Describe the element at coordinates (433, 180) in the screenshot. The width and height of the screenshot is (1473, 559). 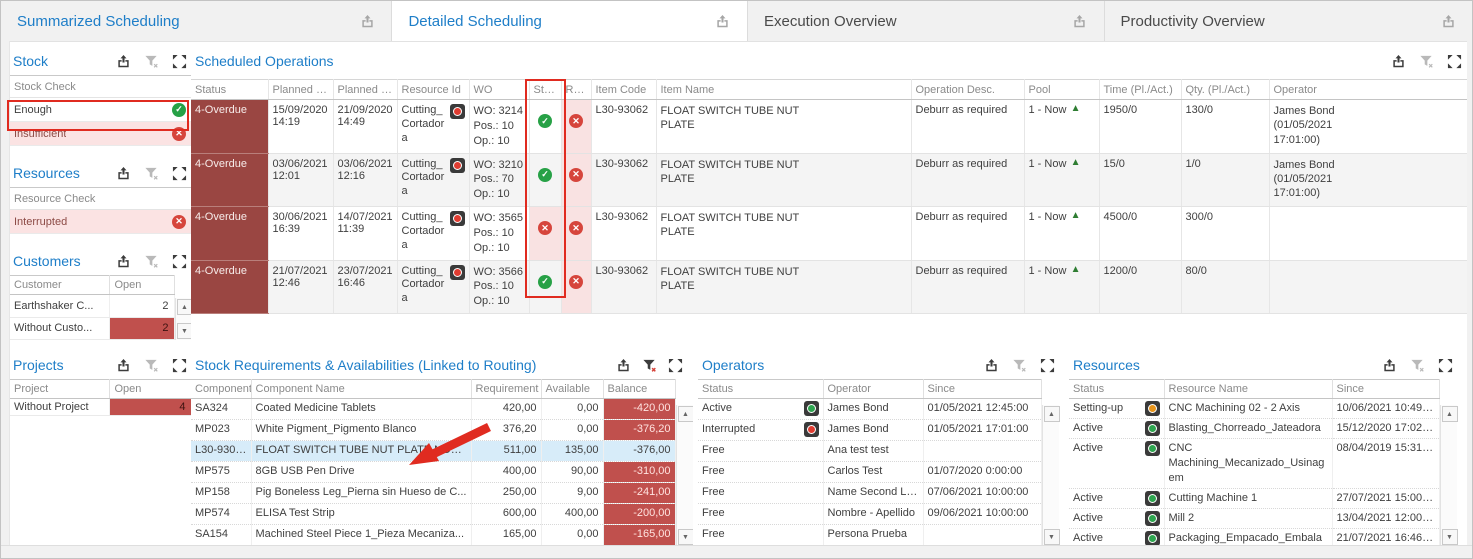
I see `resource-id-cell: Cutting_Cortadora` at that location.